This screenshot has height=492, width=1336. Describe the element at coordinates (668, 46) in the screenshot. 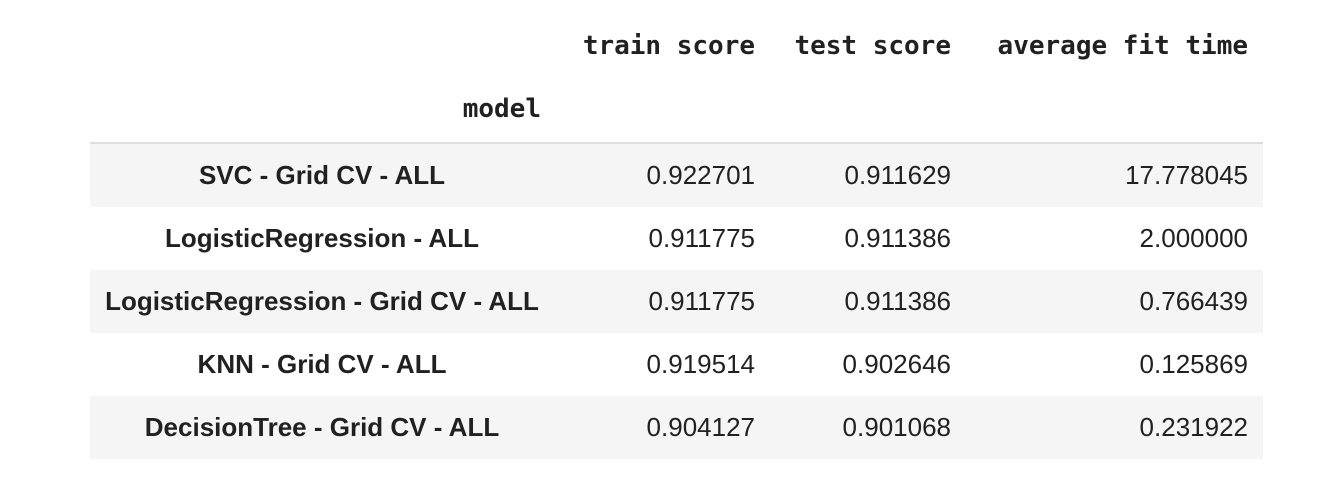

I see `column-header-train-score: train score` at that location.